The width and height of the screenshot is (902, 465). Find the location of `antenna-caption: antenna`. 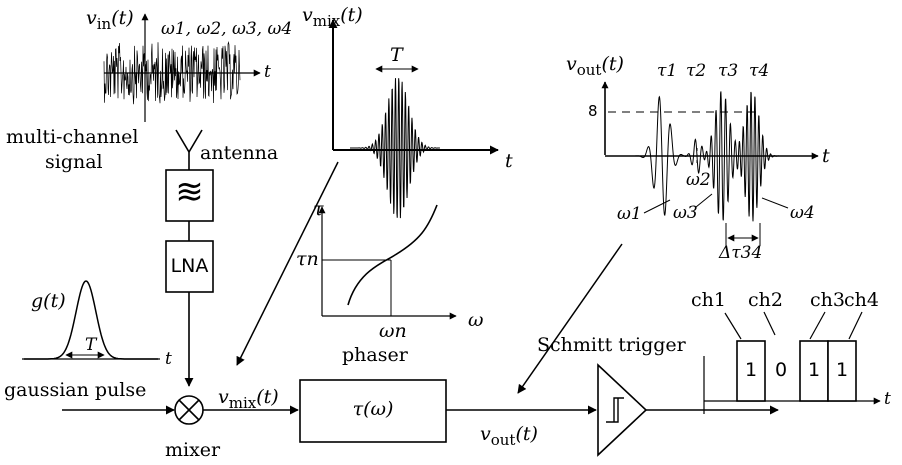

antenna-caption: antenna is located at coordinates (239, 153).